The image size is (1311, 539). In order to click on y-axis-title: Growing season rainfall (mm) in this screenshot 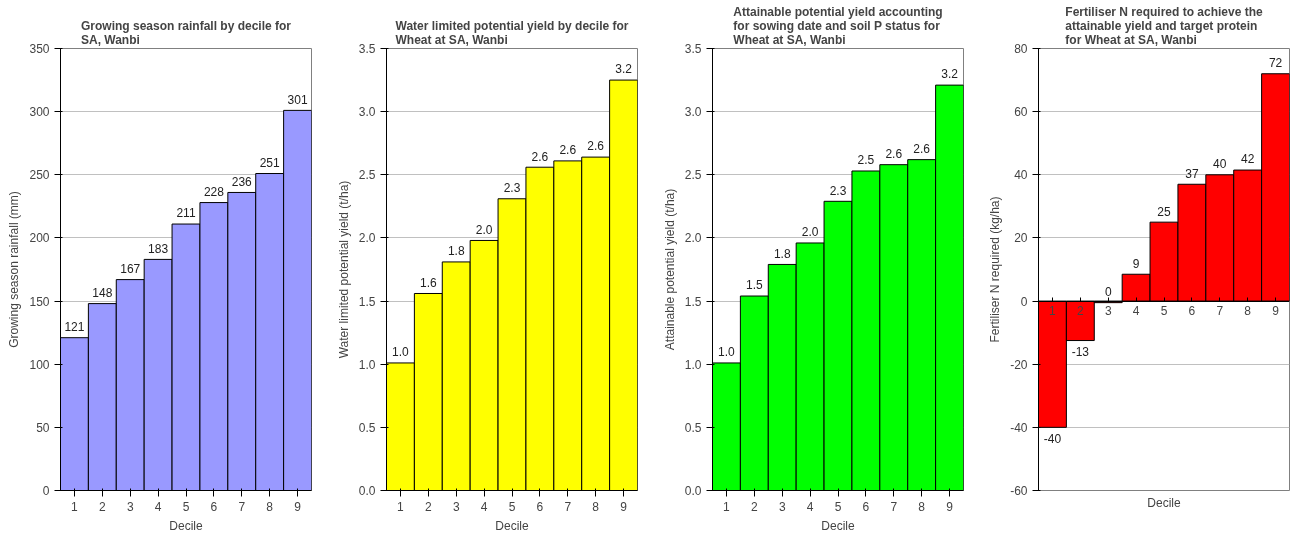, I will do `click(14, 269)`.